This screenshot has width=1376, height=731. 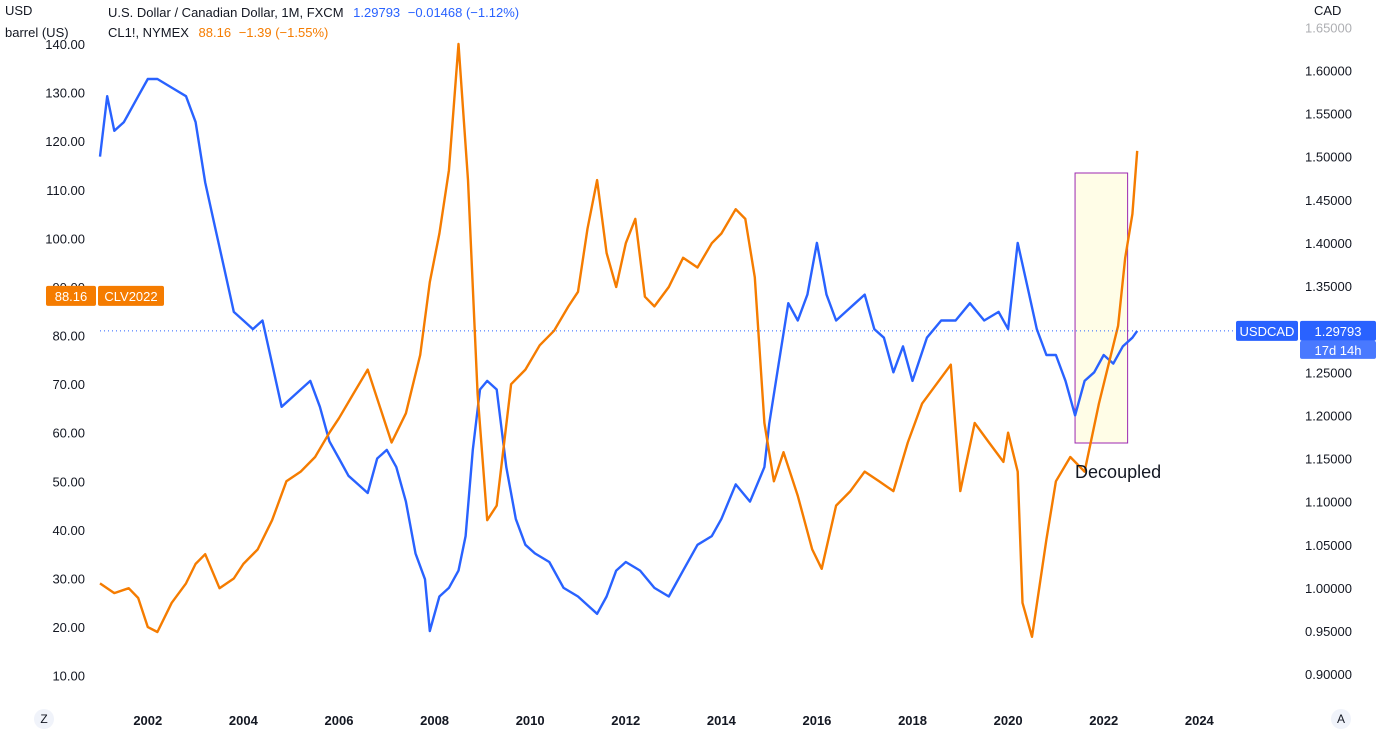 What do you see at coordinates (1328, 27) in the screenshot?
I see `right-tick-label-partial: 1.65000` at bounding box center [1328, 27].